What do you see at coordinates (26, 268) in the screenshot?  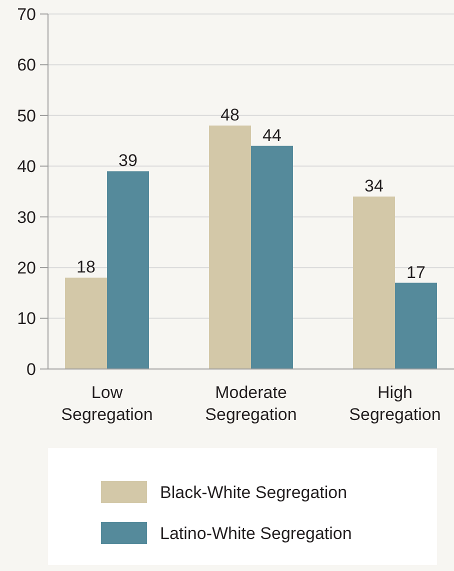 I see `y-tick-label: 20` at bounding box center [26, 268].